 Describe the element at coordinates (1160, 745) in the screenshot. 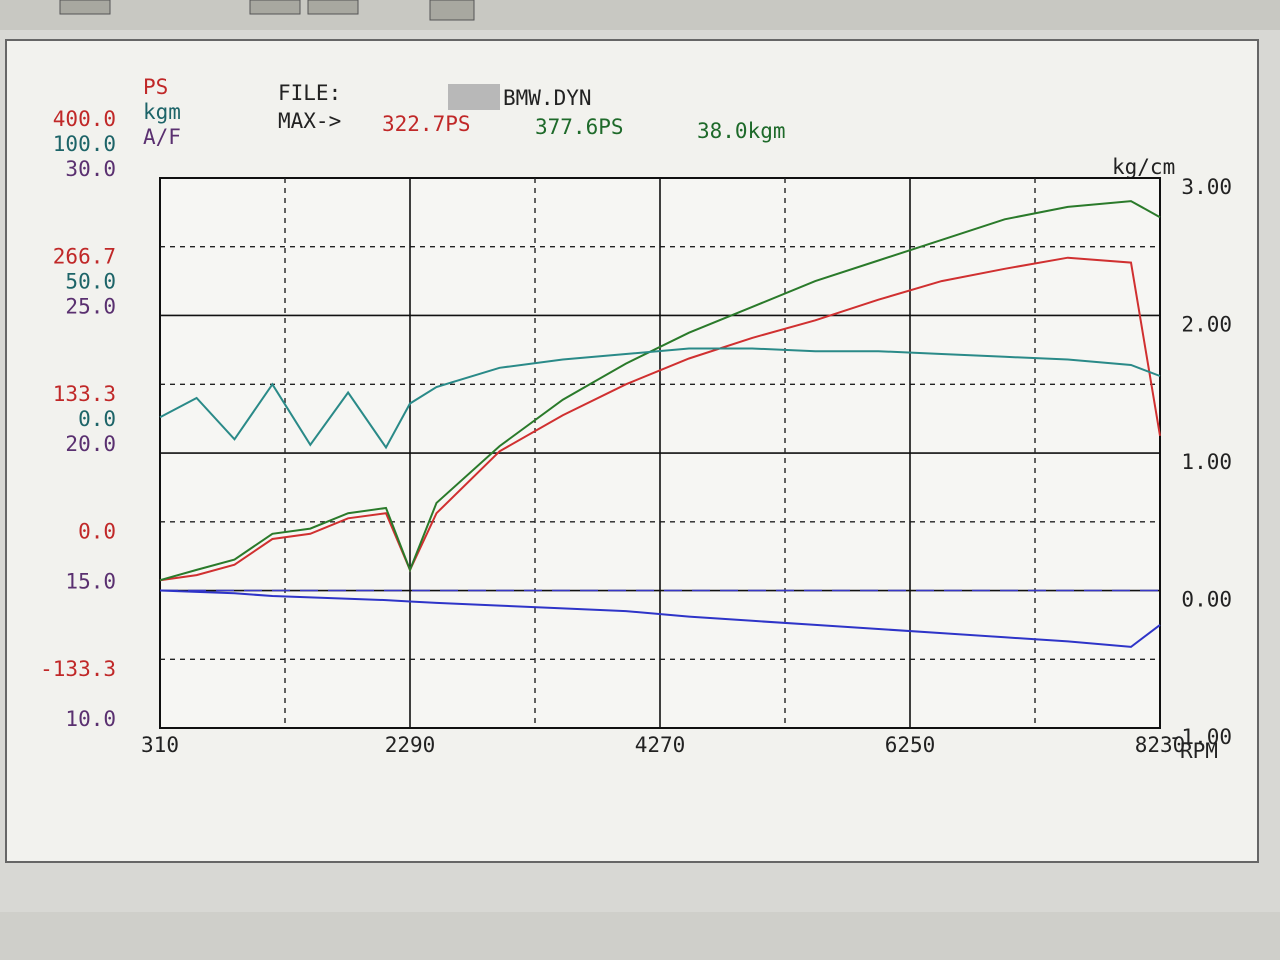

I see `x-tick-label: 8230` at that location.